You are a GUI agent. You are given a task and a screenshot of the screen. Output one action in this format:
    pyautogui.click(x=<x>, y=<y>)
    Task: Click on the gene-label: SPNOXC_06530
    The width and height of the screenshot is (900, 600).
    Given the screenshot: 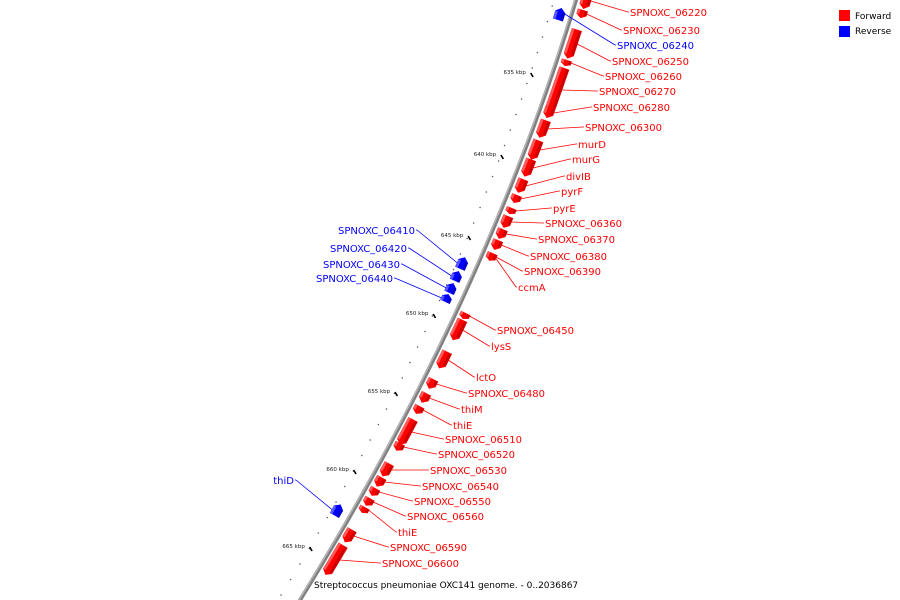 What is the action you would take?
    pyautogui.click(x=468, y=471)
    